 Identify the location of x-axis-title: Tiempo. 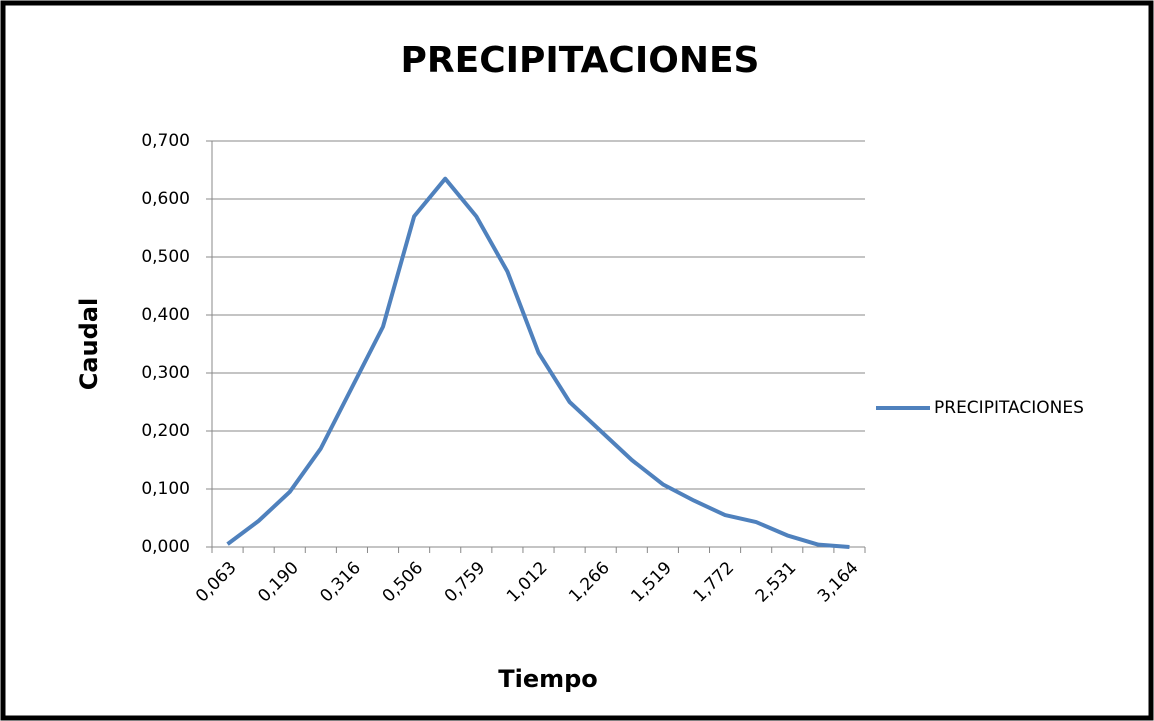
(548, 679).